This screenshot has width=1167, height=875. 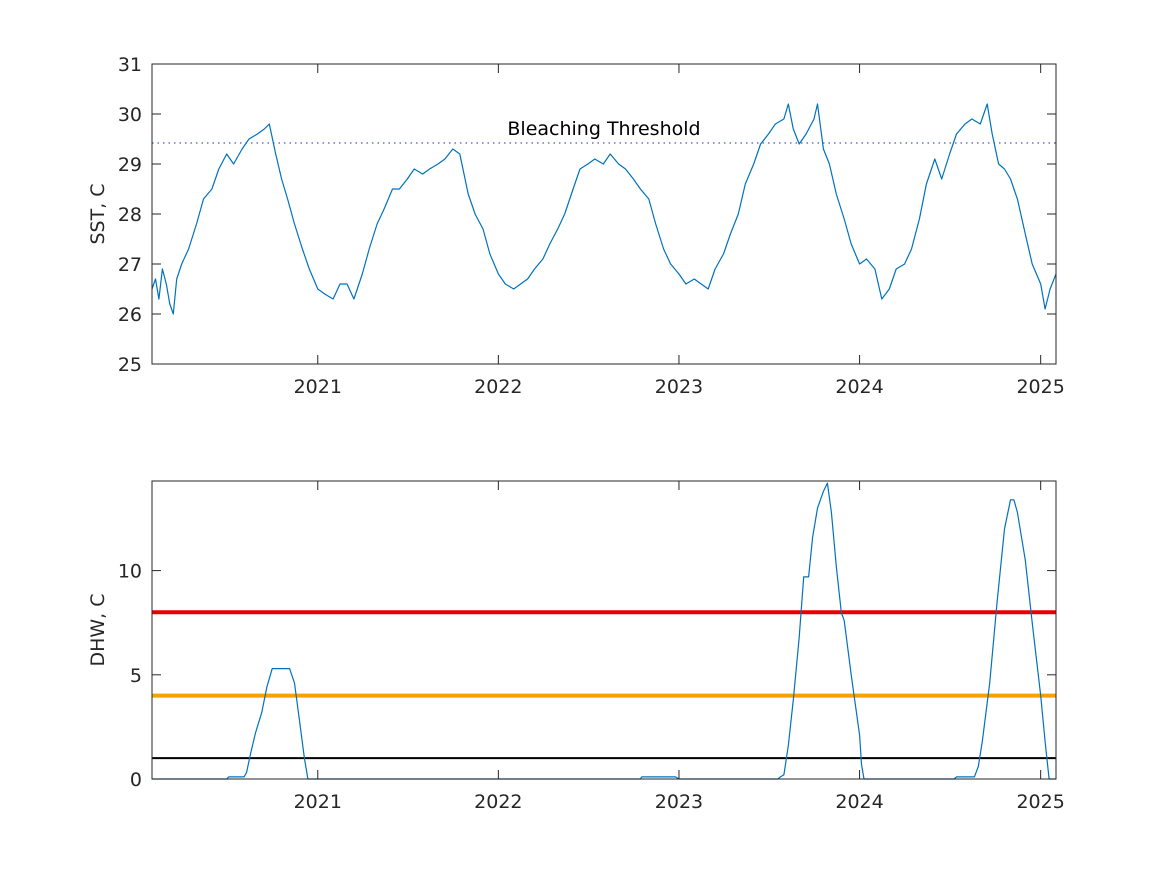 I want to click on dhw-y-tick-label-1: 5, so click(x=136, y=676).